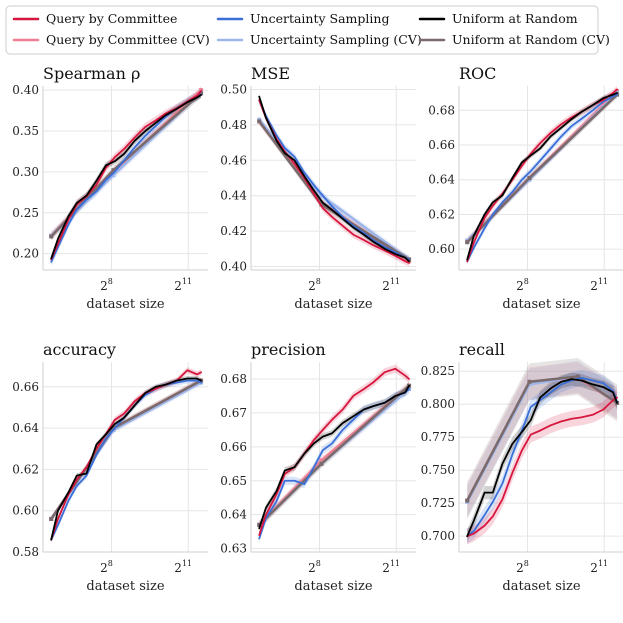 The height and width of the screenshot is (623, 623). I want to click on y-tick-label: 0.46, so click(233, 160).